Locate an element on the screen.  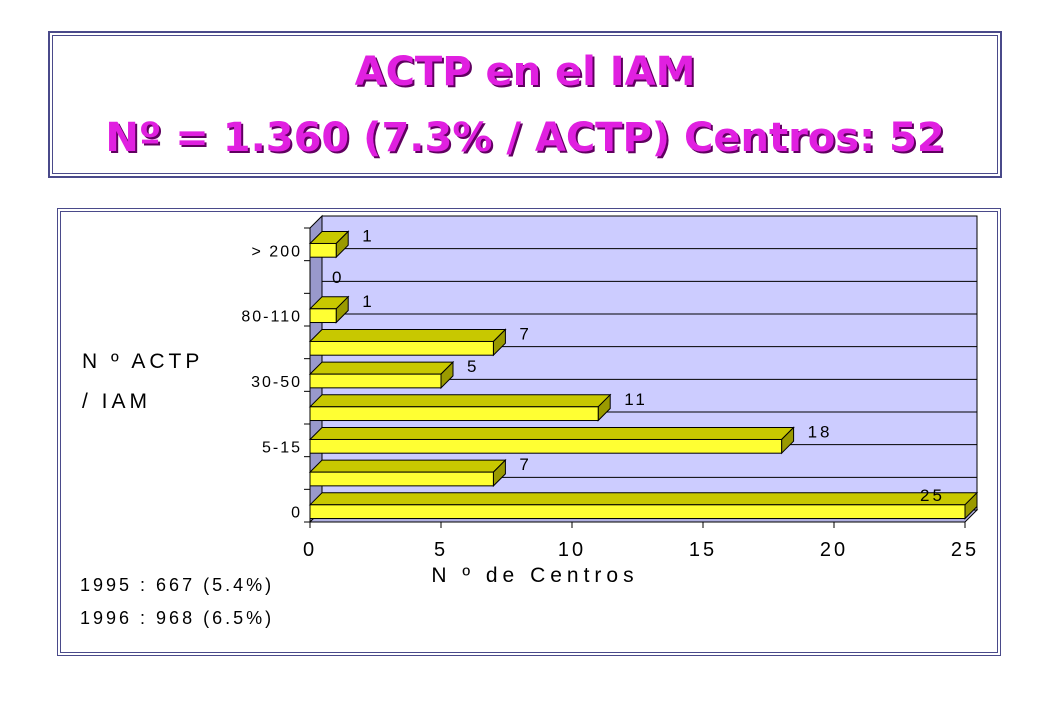
y-tick-label: > 200 is located at coordinates (277, 251).